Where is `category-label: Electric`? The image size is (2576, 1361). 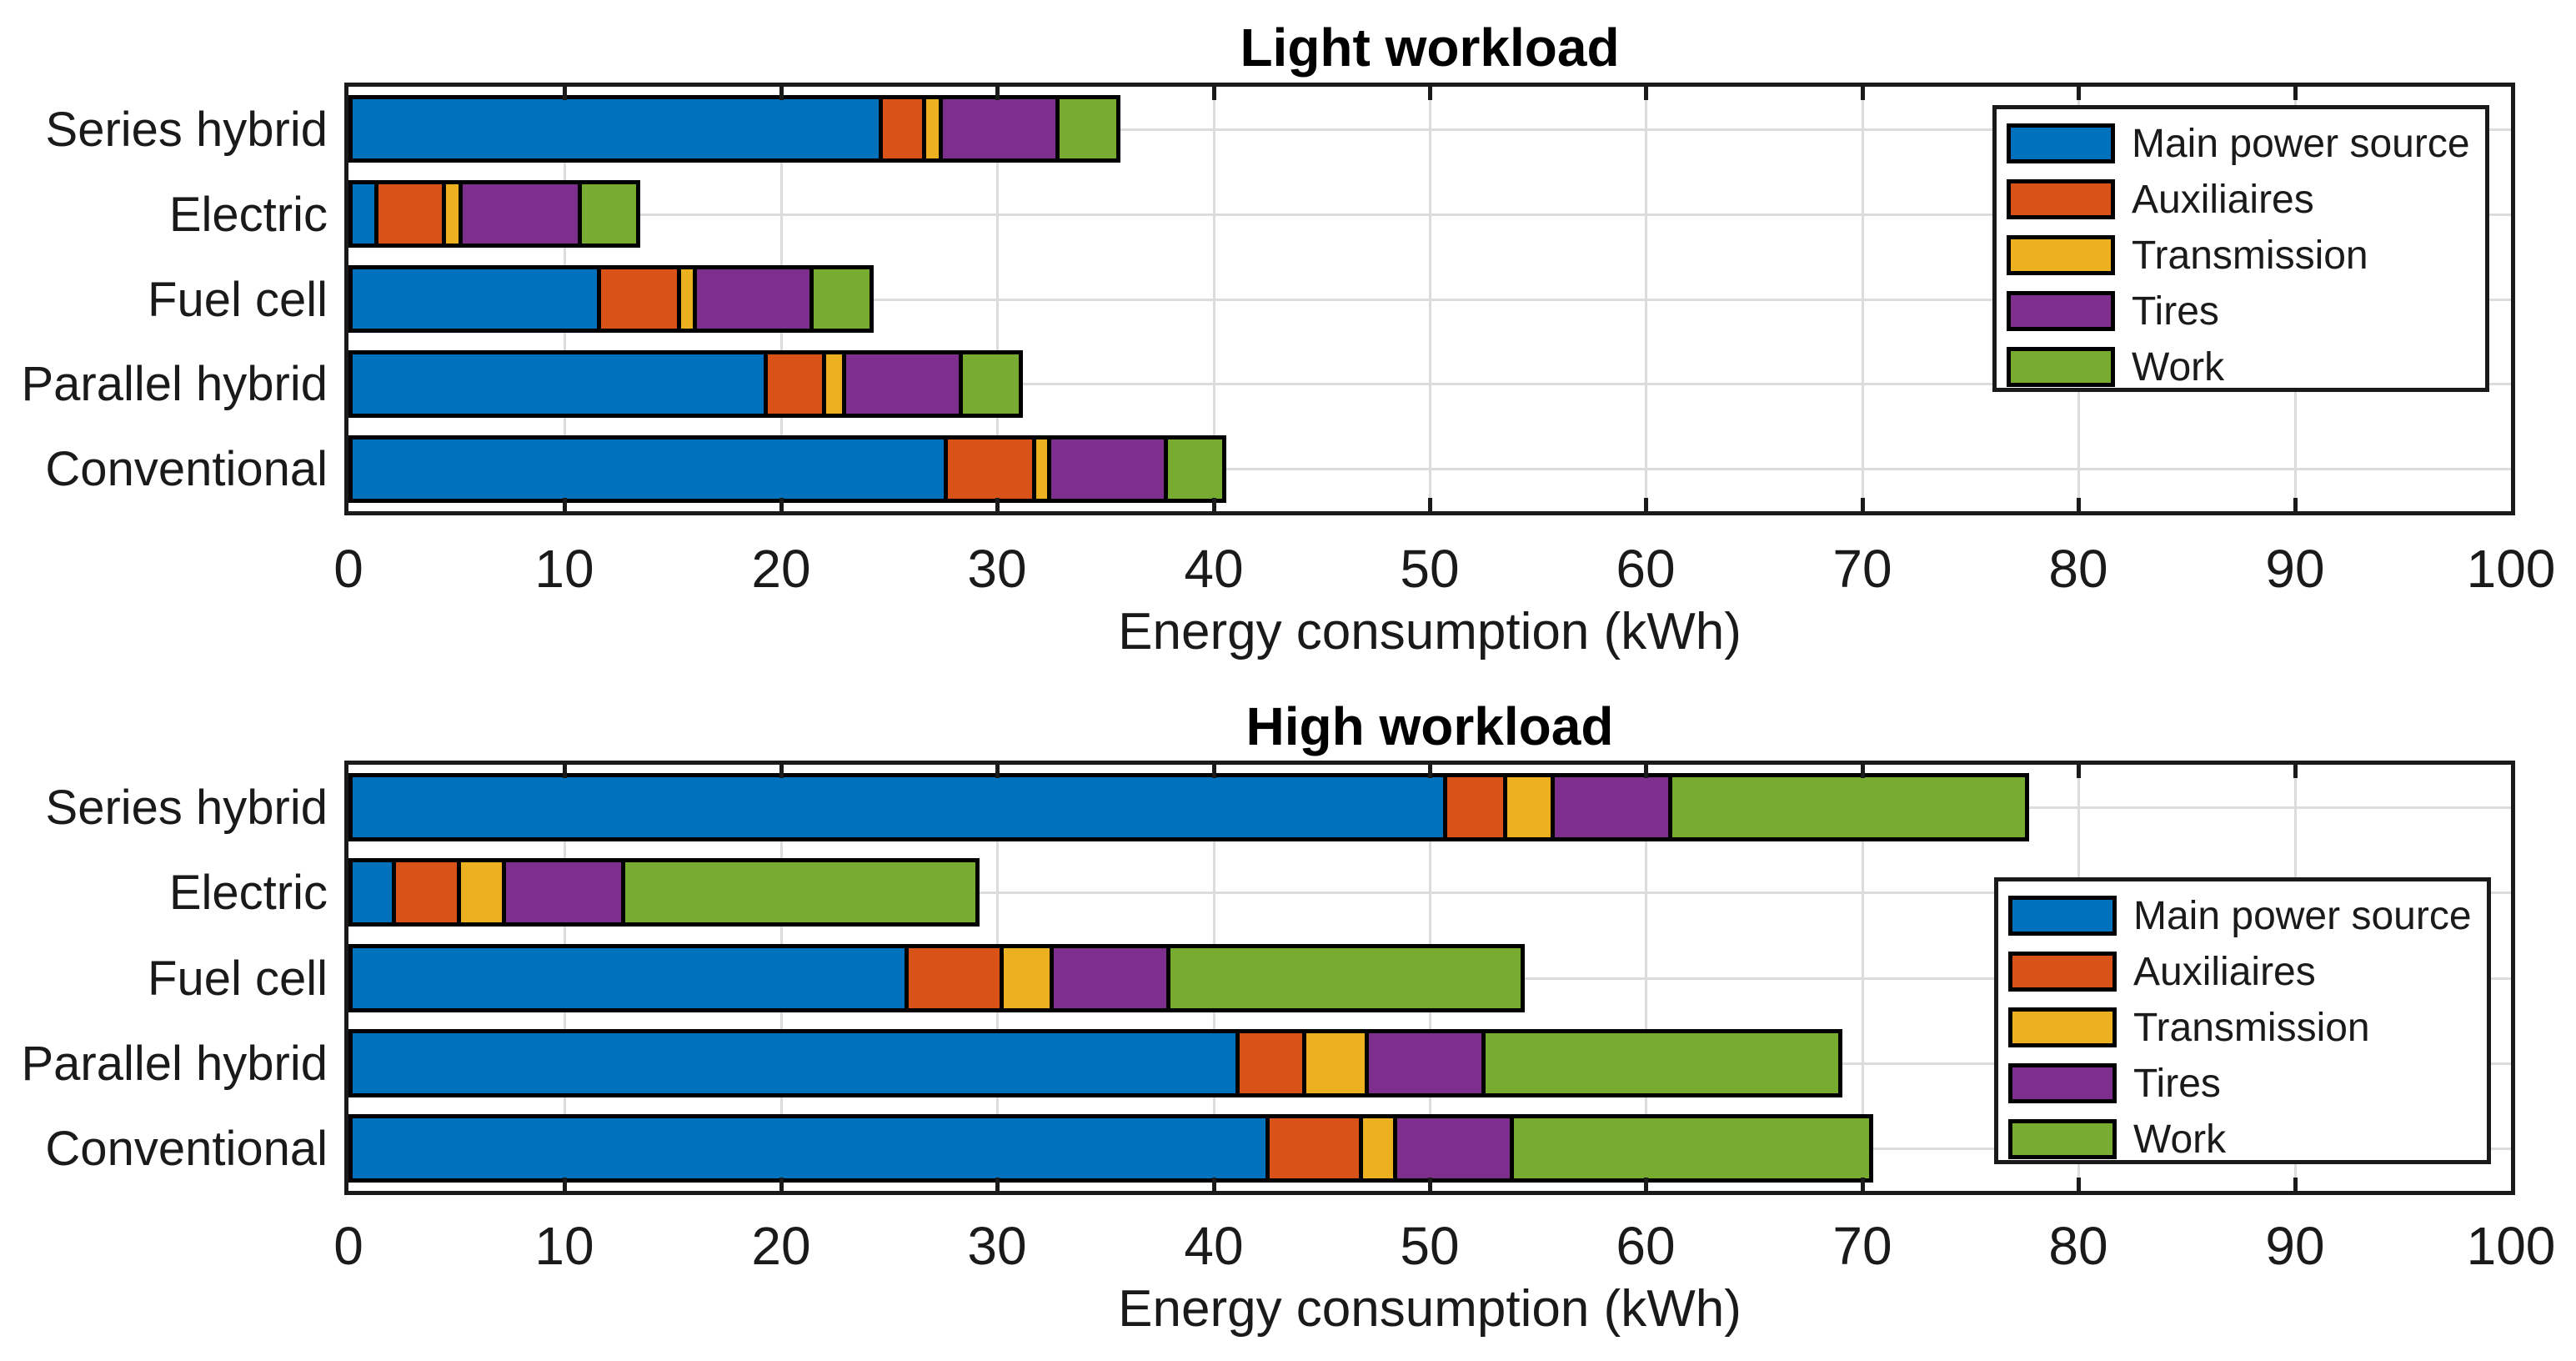 category-label: Electric is located at coordinates (248, 892).